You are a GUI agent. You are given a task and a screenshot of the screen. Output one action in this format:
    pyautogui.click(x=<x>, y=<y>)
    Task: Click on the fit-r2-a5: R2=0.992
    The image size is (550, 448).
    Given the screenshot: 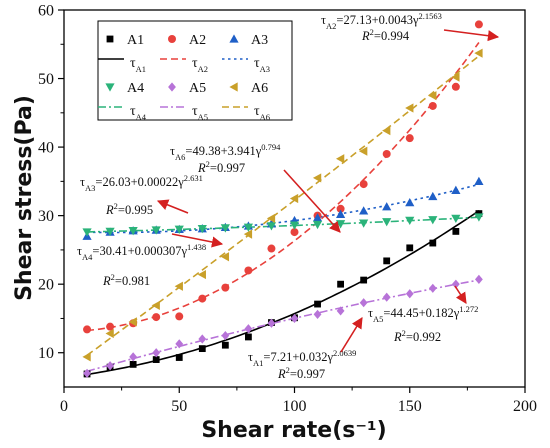 What is the action you would take?
    pyautogui.click(x=417, y=336)
    